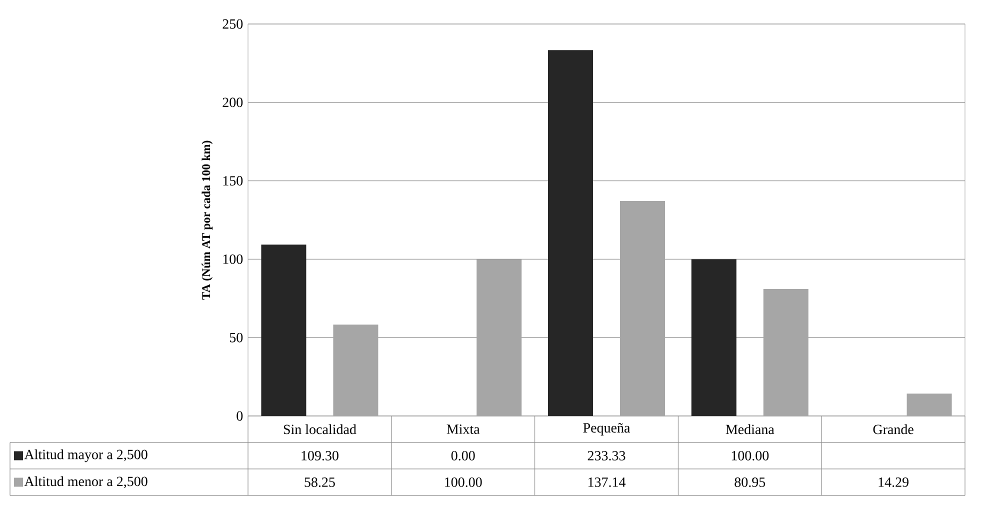 The width and height of the screenshot is (984, 508). What do you see at coordinates (320, 455) in the screenshot?
I see `data-label: 109.30` at bounding box center [320, 455].